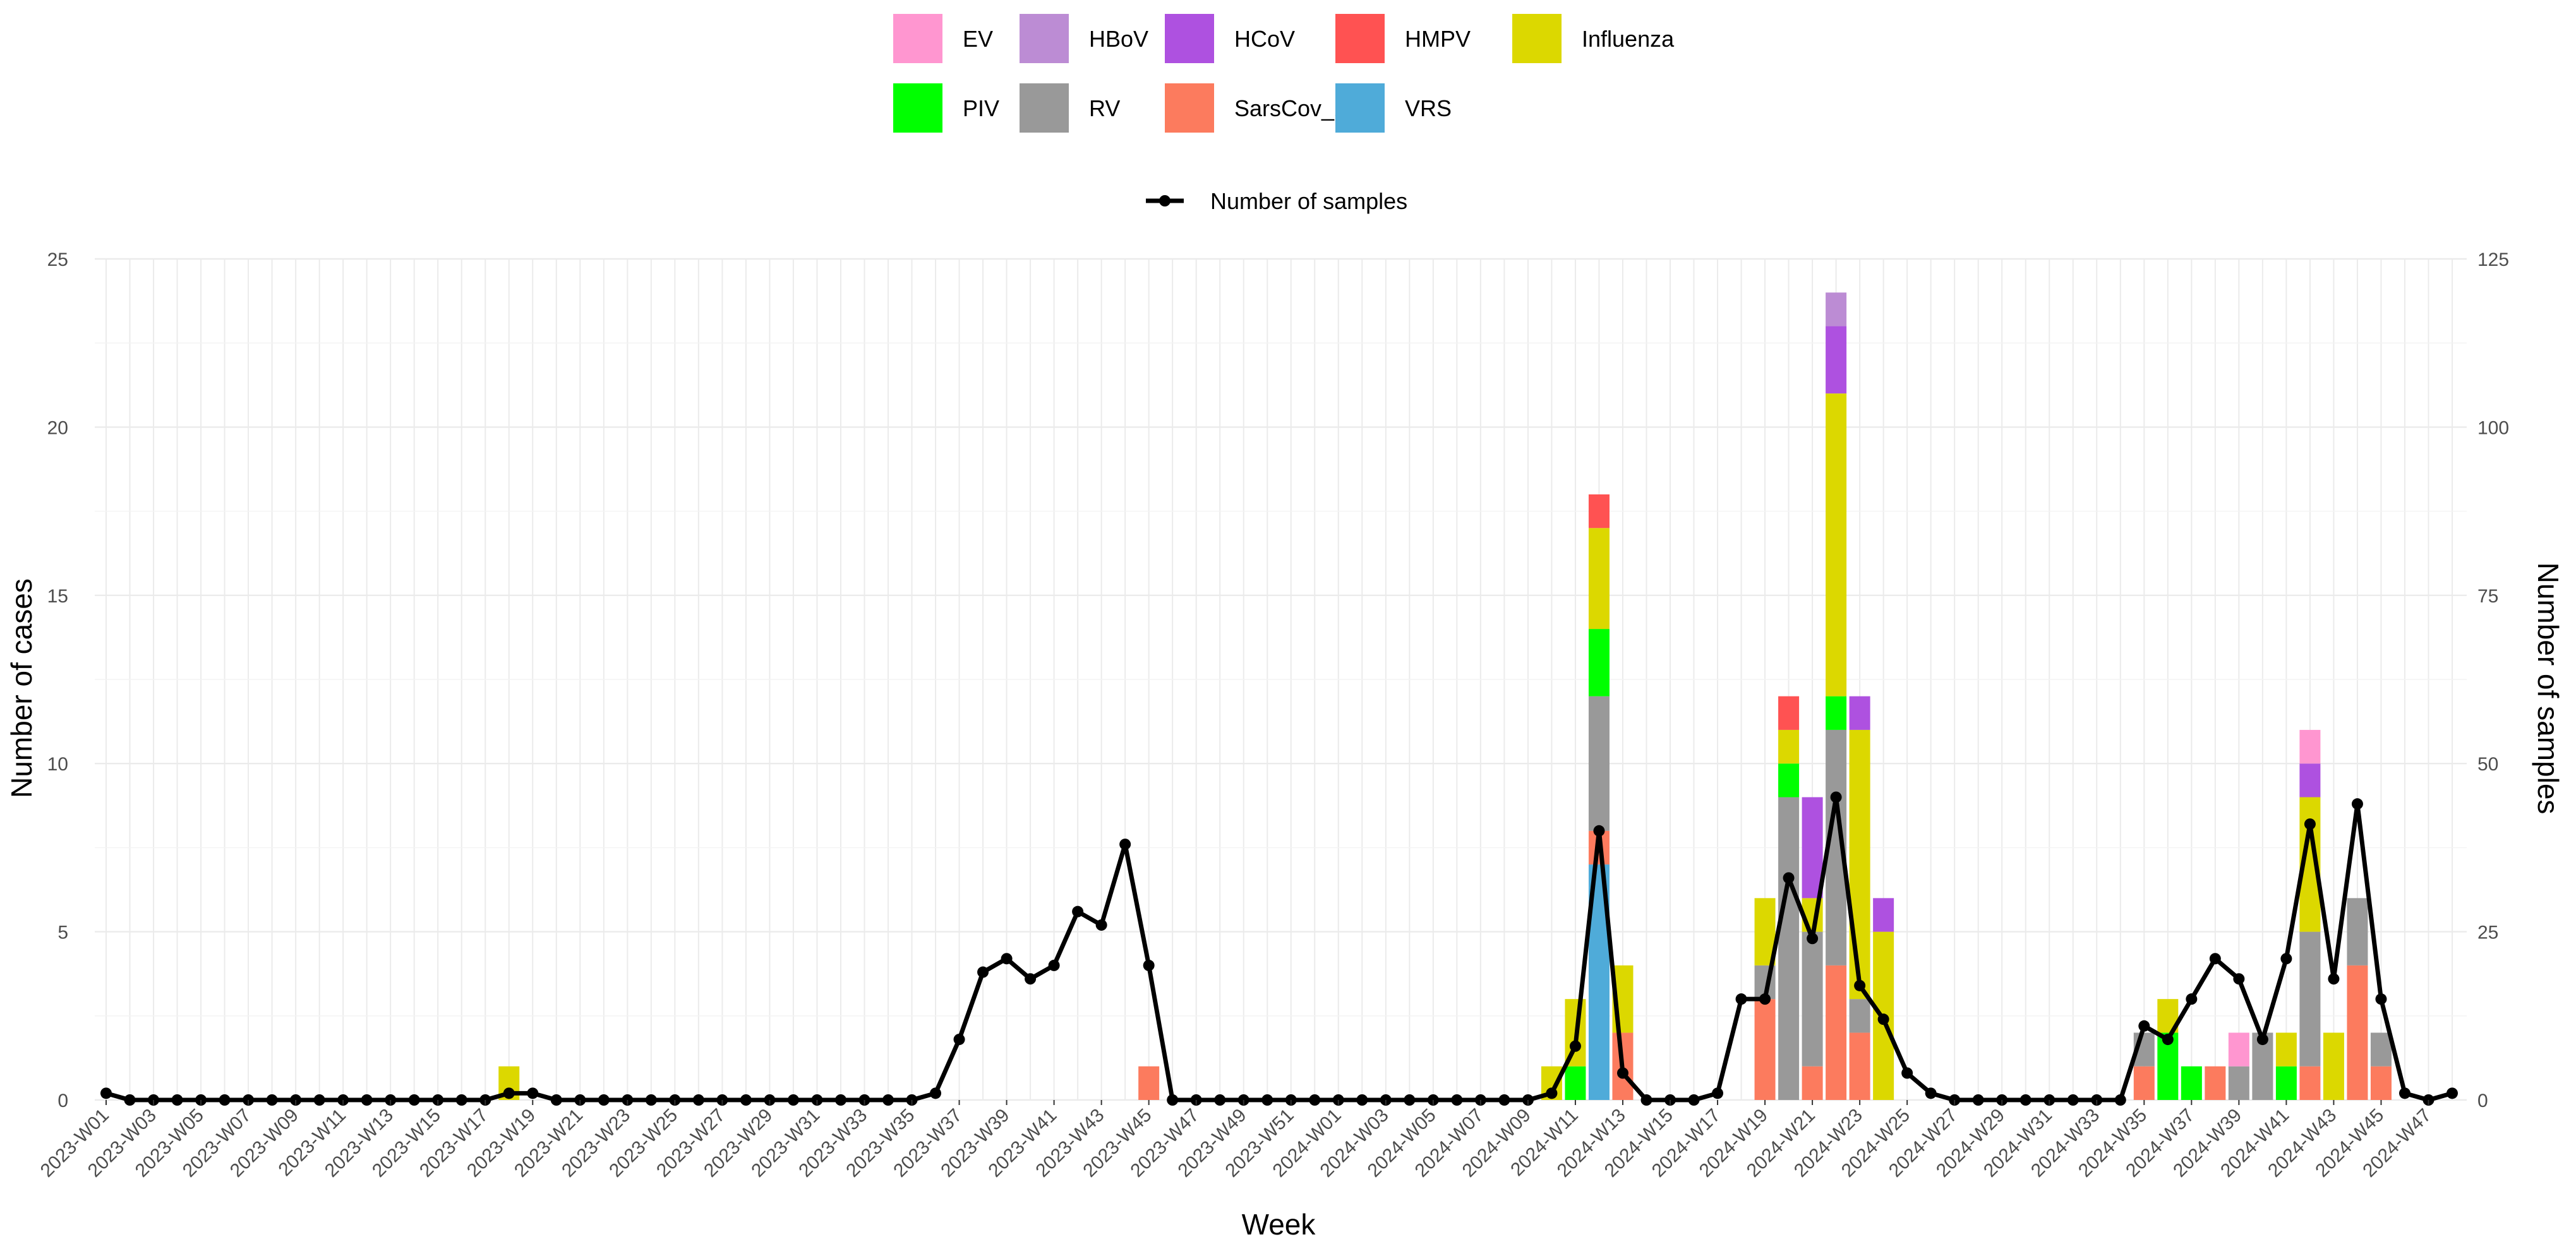  Describe the element at coordinates (1859, 1016) in the screenshot. I see `bar-rv-2024-w23` at that location.